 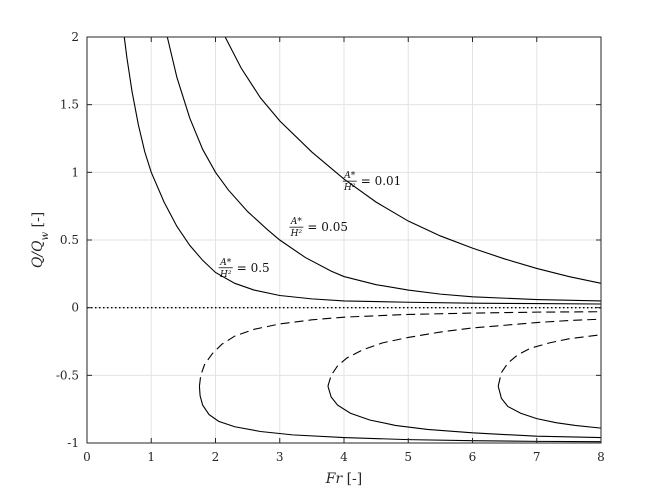 I want to click on y-tick-label: 2, so click(x=75, y=37).